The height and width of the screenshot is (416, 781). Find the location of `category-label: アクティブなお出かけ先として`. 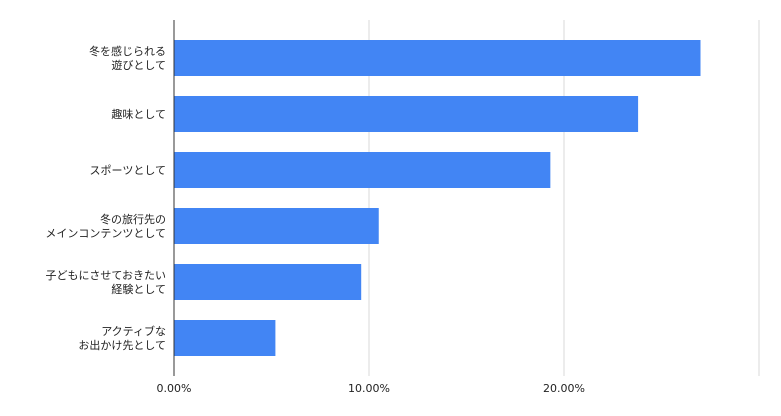

category-label: アクティブなお出かけ先として is located at coordinates (122, 338).